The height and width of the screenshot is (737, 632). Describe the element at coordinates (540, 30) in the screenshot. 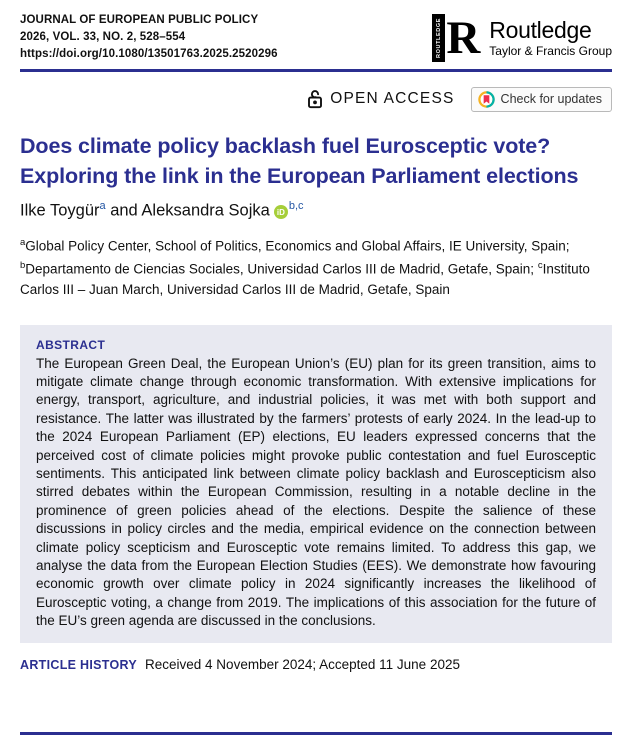

I see `publisher-name: Routledge` at that location.